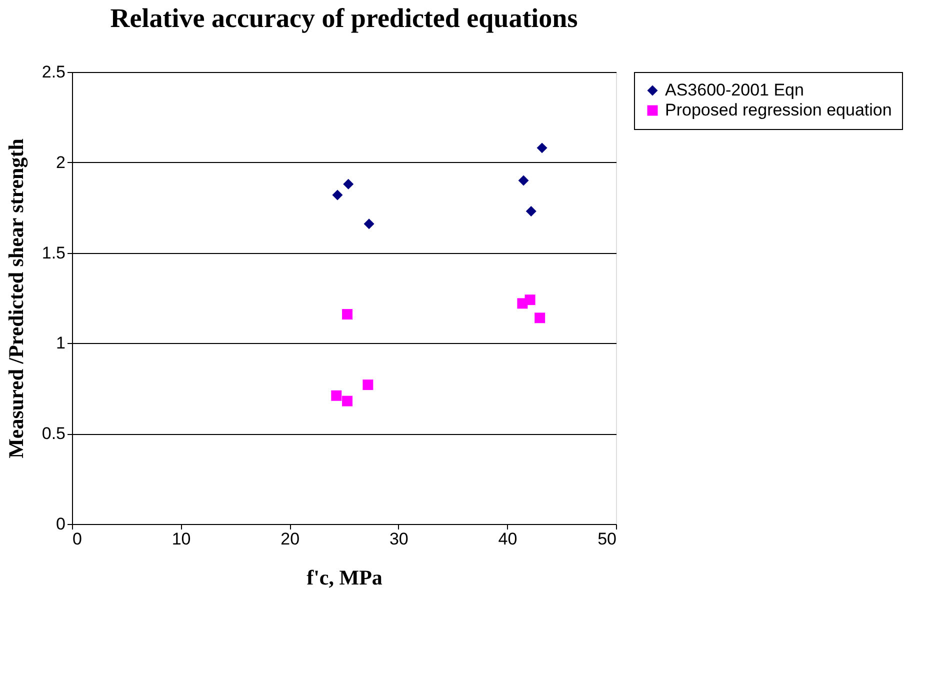 The height and width of the screenshot is (687, 934). What do you see at coordinates (344, 578) in the screenshot?
I see `x-axis-title: f'c, MPa` at bounding box center [344, 578].